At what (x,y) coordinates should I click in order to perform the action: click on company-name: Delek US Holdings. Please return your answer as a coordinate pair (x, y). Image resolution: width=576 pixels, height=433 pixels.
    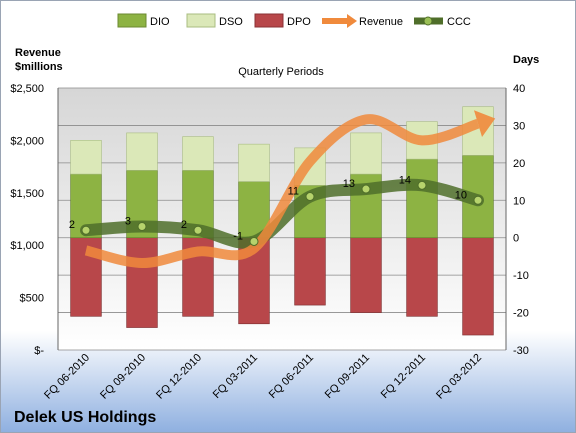
    Looking at the image, I should click on (85, 417).